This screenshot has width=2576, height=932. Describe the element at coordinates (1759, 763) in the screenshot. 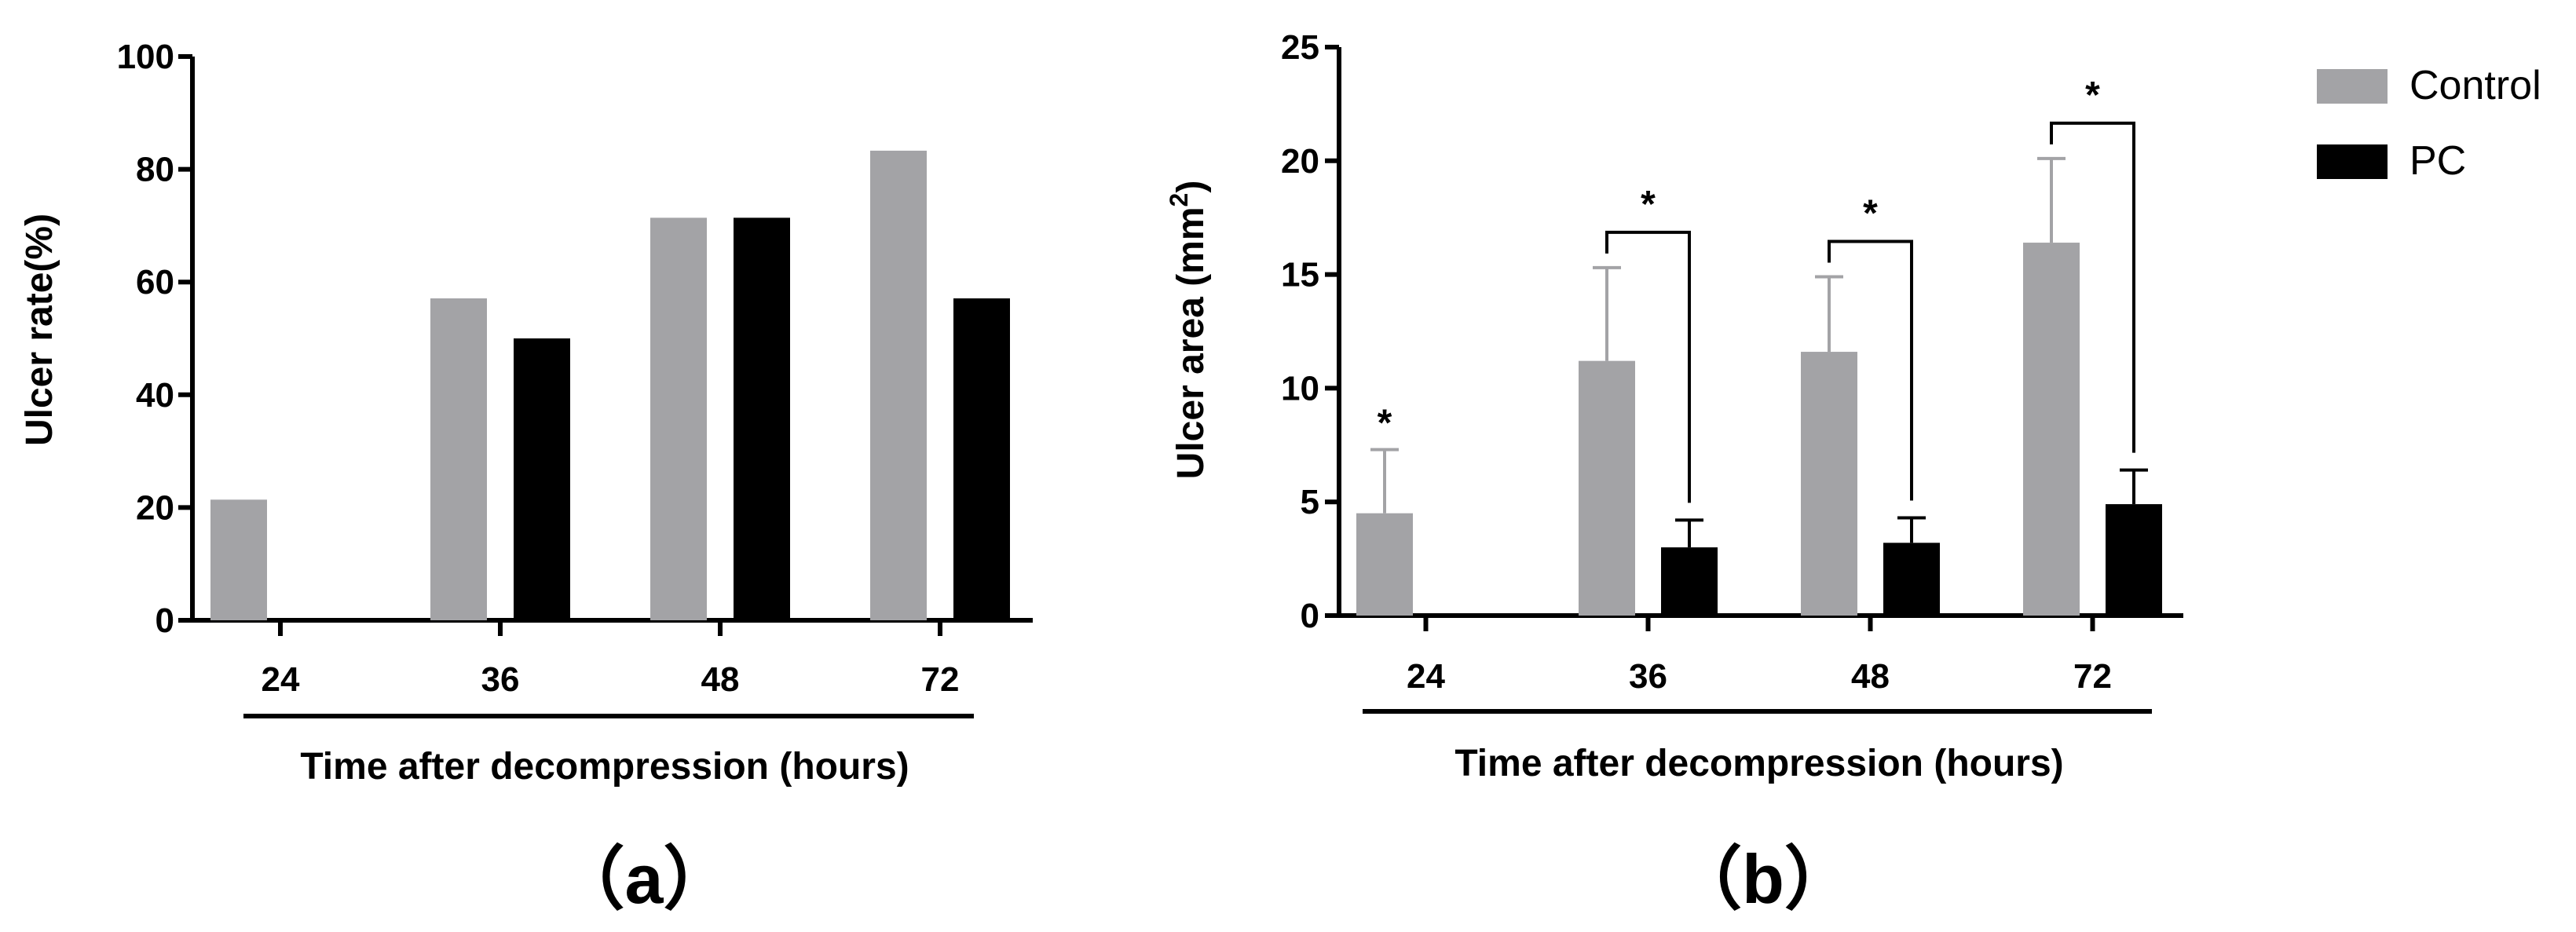

I see `x-axis-title-b: Time after decompression (hours)` at that location.